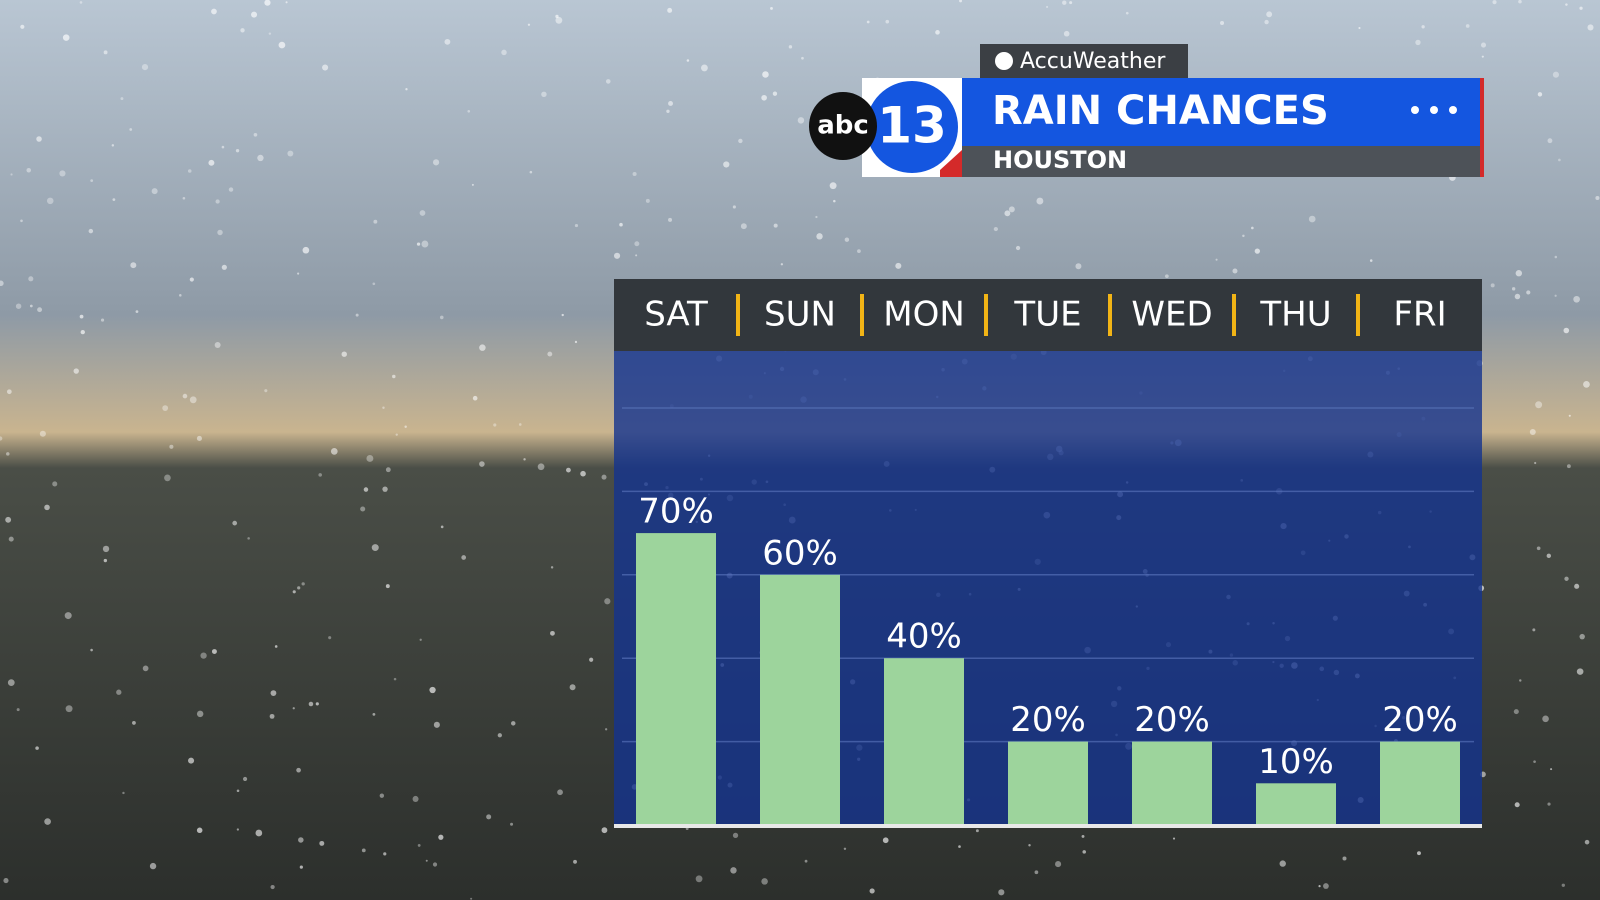 The width and height of the screenshot is (1600, 900). What do you see at coordinates (1223, 161) in the screenshot?
I see `subtitle-bar` at bounding box center [1223, 161].